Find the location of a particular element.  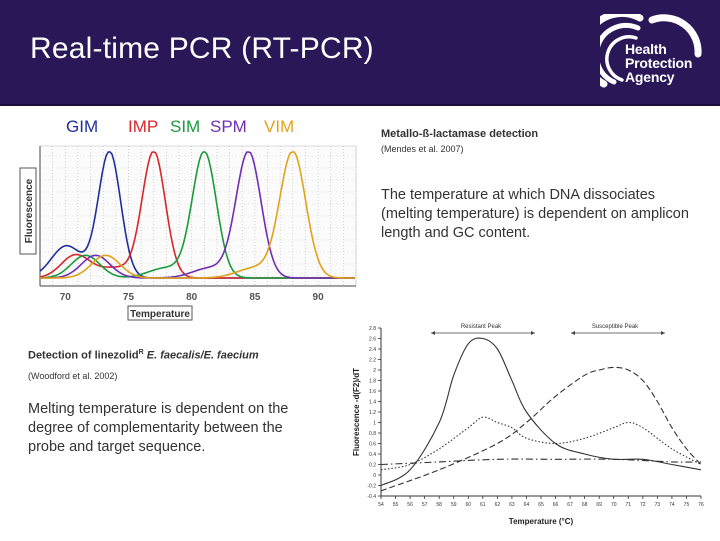

y-tick-label: 2.6 is located at coordinates (372, 340).